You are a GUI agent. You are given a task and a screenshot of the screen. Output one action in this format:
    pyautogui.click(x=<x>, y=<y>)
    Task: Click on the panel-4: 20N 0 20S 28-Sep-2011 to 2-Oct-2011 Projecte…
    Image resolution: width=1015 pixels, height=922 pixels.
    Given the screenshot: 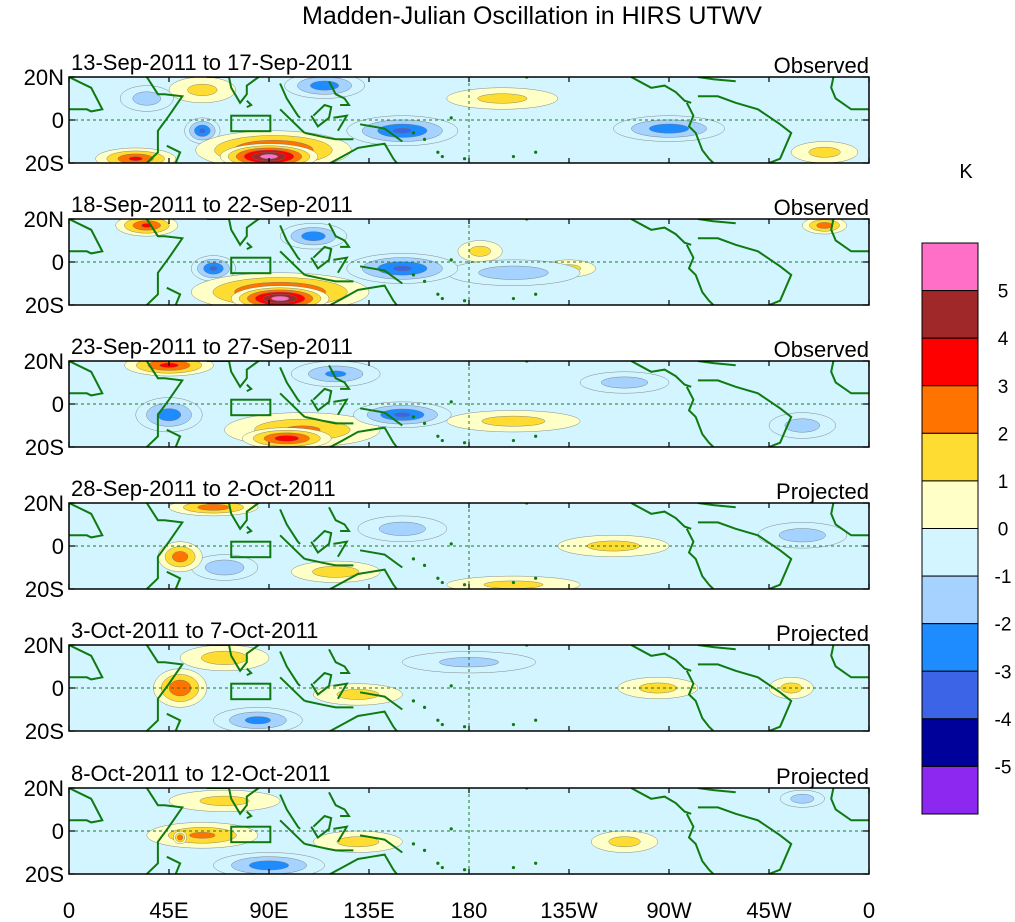 What is the action you would take?
    pyautogui.click(x=447, y=539)
    